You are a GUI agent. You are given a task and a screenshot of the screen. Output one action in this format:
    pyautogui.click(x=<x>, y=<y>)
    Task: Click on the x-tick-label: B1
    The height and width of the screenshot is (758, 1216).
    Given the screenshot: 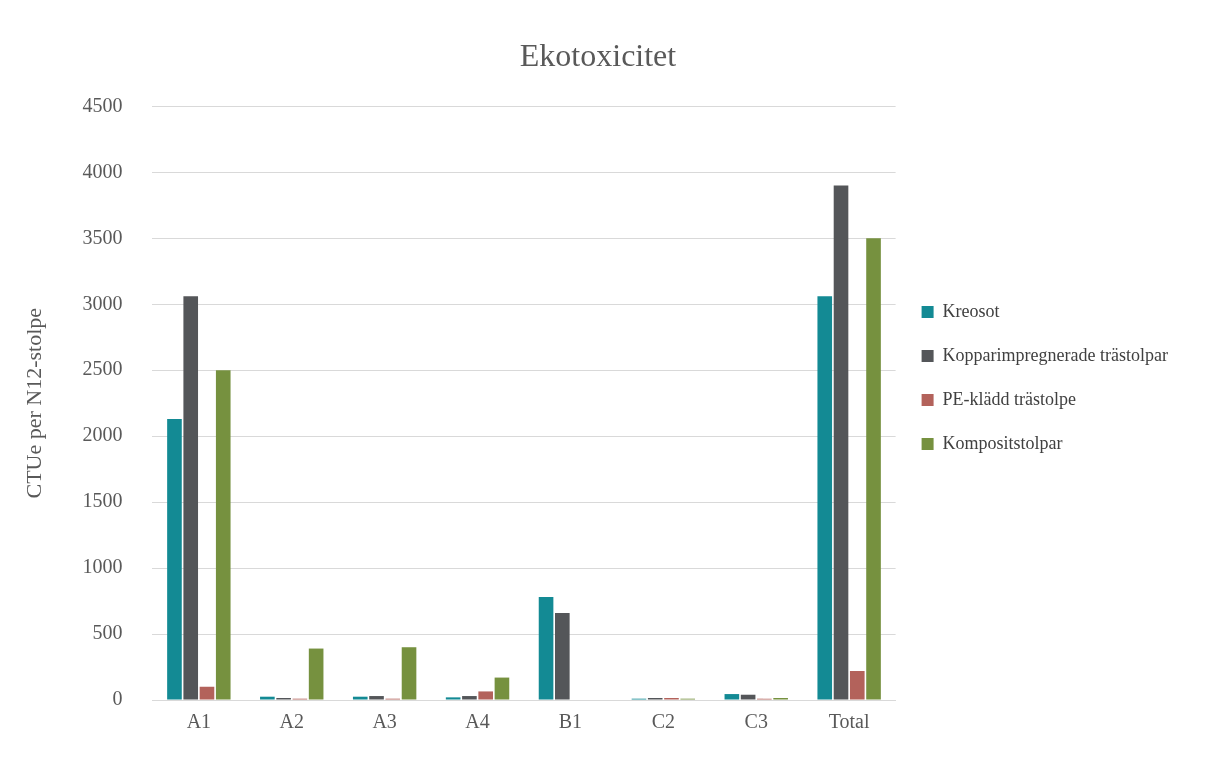 What is the action you would take?
    pyautogui.click(x=570, y=721)
    